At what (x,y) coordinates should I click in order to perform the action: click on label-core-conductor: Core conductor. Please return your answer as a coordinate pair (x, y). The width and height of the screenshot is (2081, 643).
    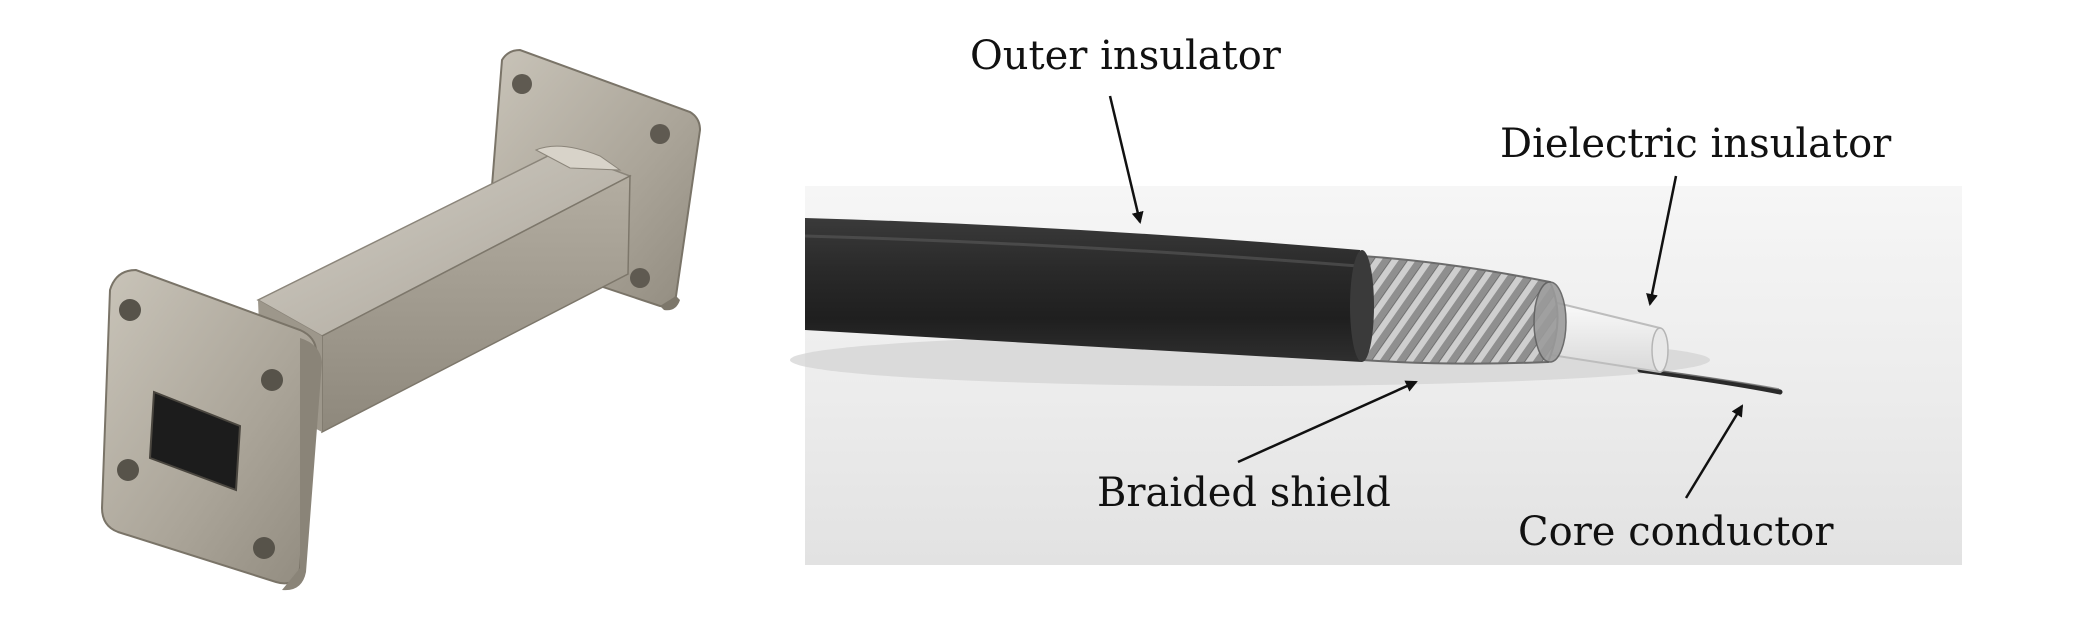
    Looking at the image, I should click on (1676, 532).